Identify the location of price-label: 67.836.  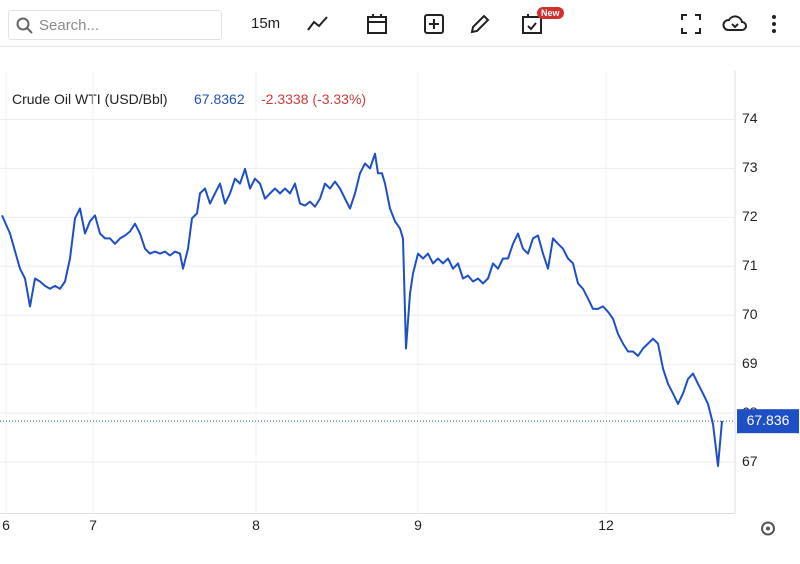
(768, 420).